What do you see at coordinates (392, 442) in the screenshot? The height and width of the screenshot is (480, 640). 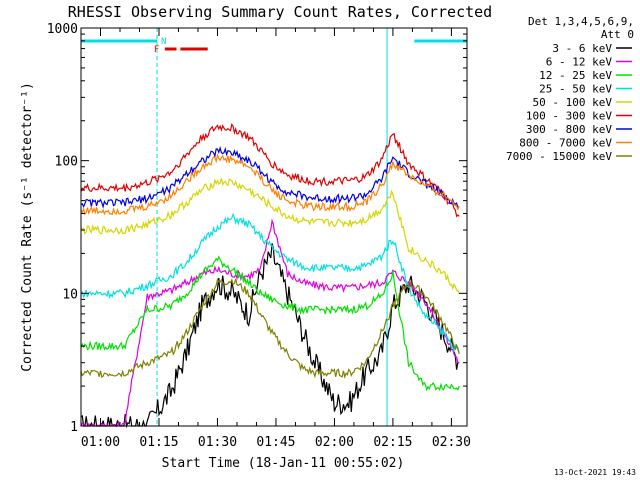 I see `x-tick-label: 02:15` at bounding box center [392, 442].